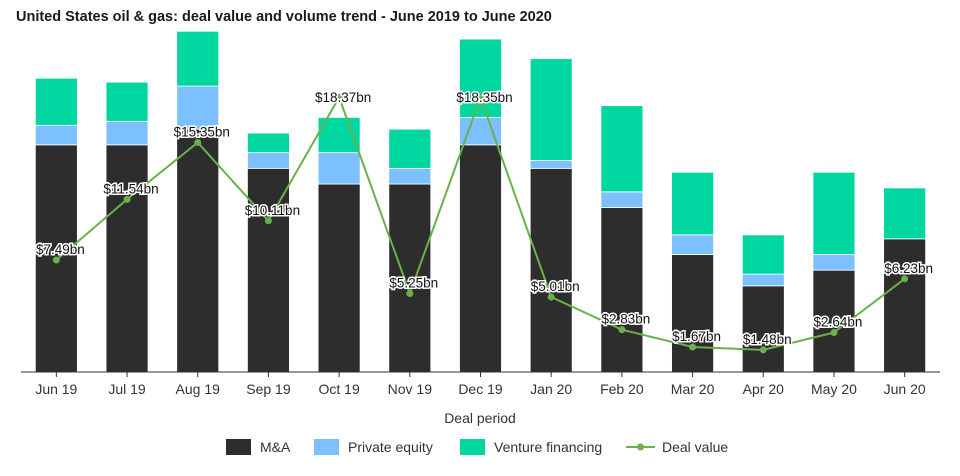 This screenshot has height=476, width=960. What do you see at coordinates (275, 447) in the screenshot?
I see `legend-label: M&A` at bounding box center [275, 447].